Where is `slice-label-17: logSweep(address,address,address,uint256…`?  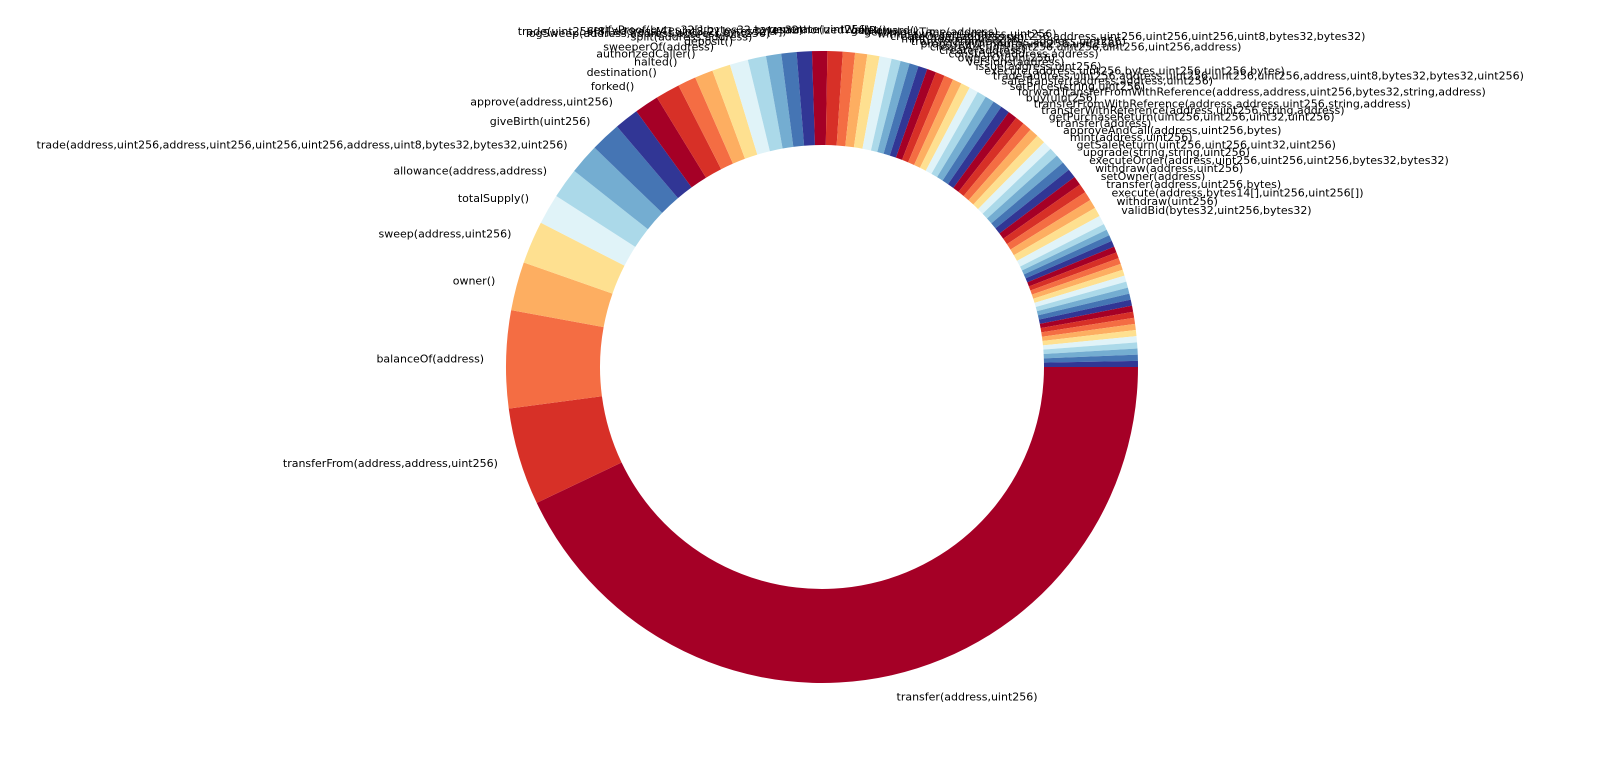
slice-label-17: logSweep(address,address,address,uint256… is located at coordinates (648, 33).